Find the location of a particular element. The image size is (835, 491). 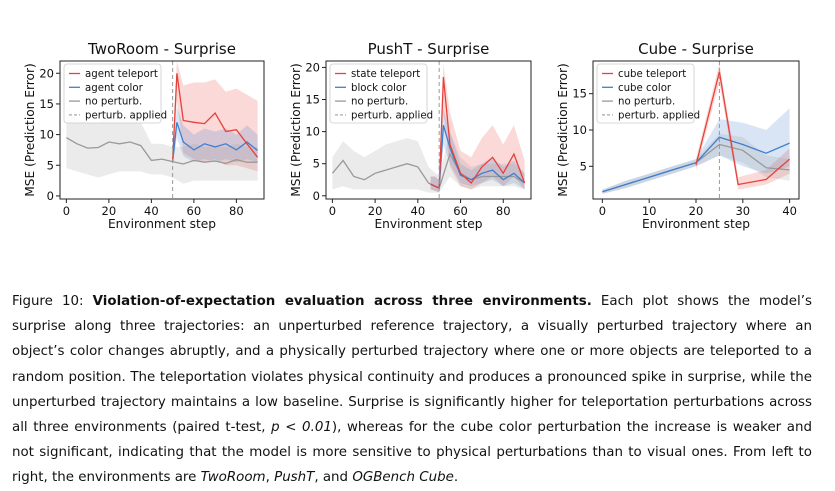

chart-1-ytick-label: 20 is located at coordinates (312, 67).